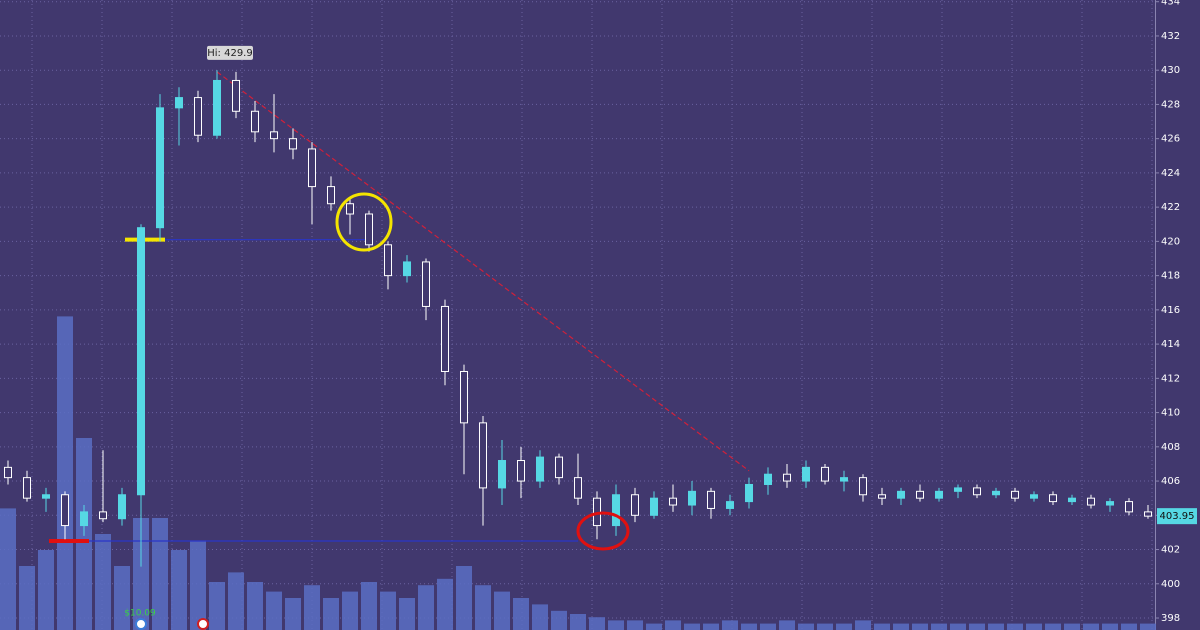 This screenshot has height=630, width=1200. I want to click on last-price-box, so click(1177, 516).